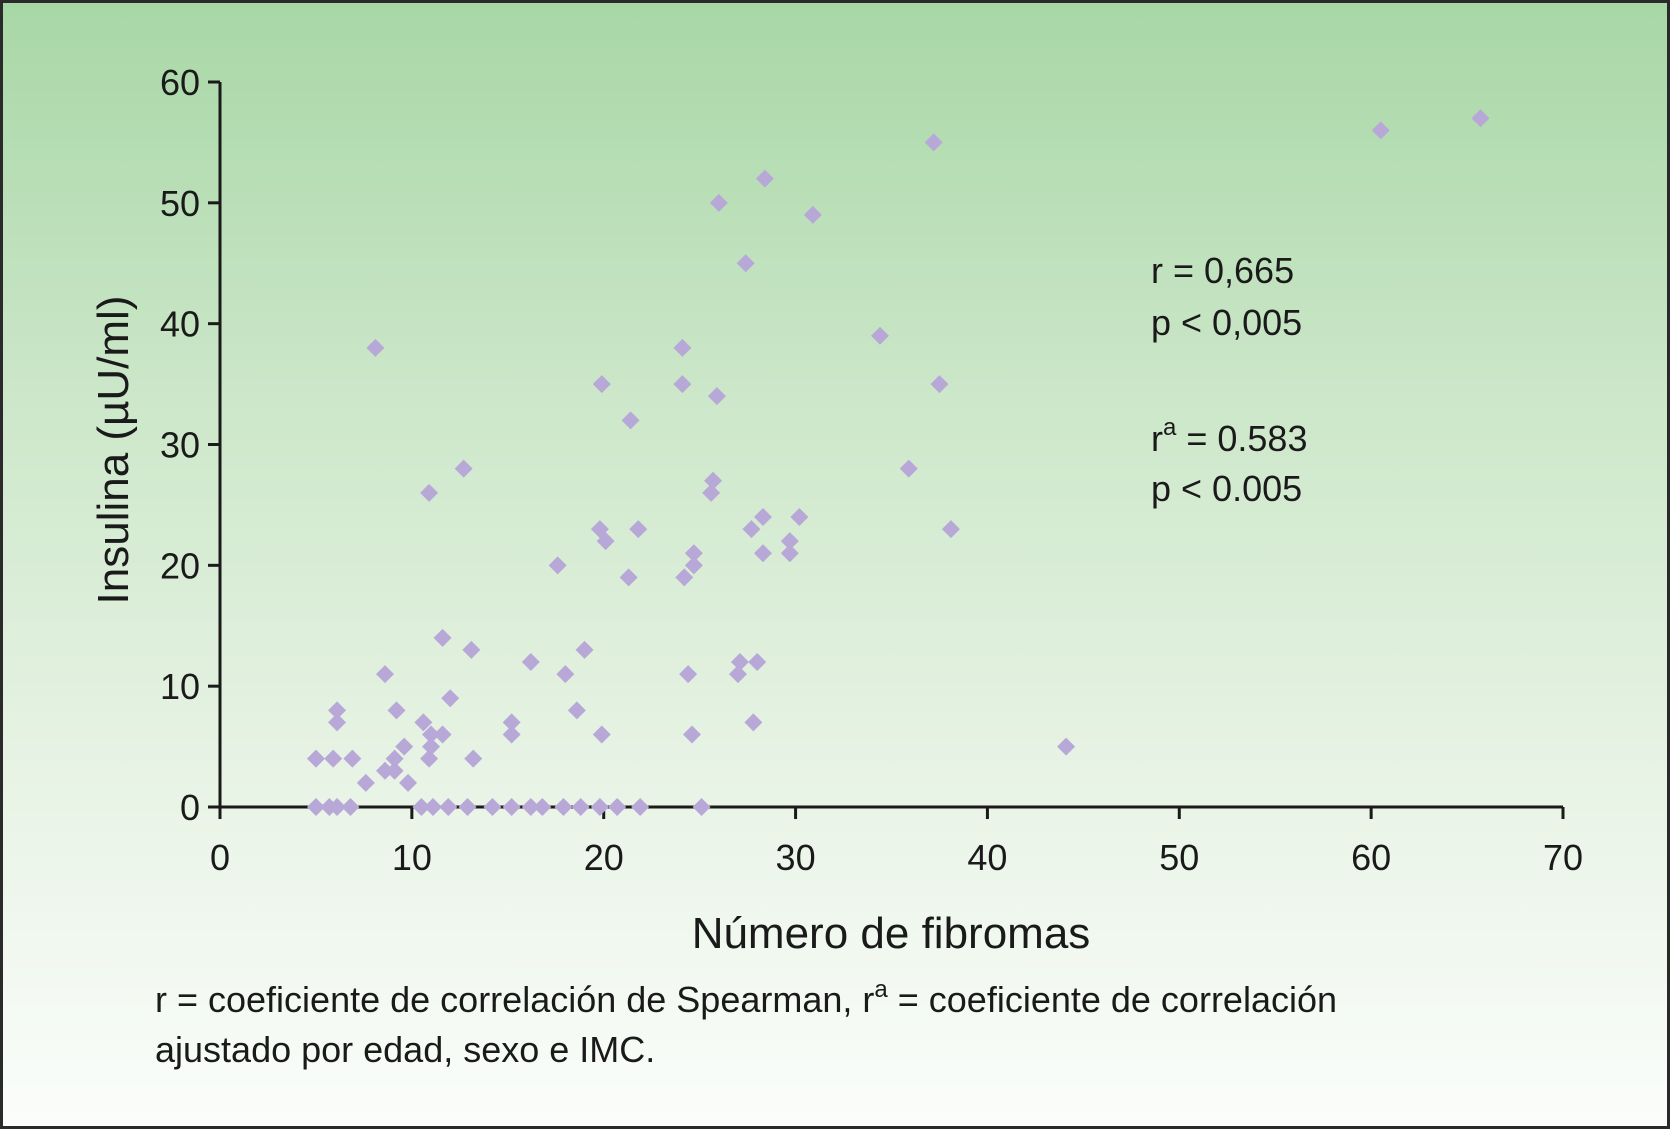  Describe the element at coordinates (180, 82) in the screenshot. I see `y-tick-label: 60` at that location.